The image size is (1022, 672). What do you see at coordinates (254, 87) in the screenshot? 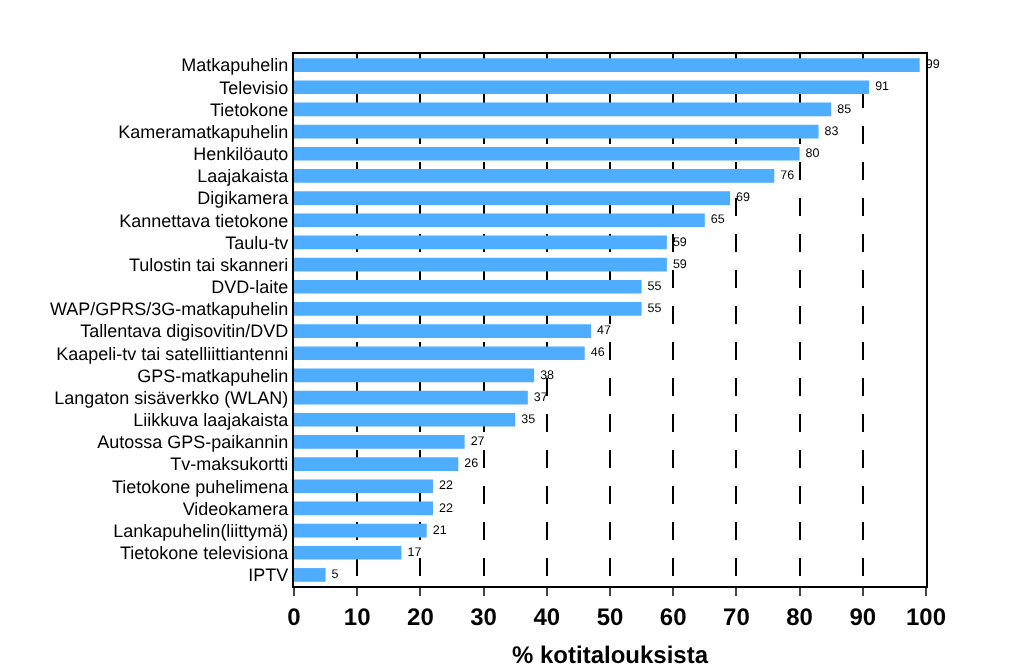
I see `y-tick-label: Televisio` at bounding box center [254, 87].